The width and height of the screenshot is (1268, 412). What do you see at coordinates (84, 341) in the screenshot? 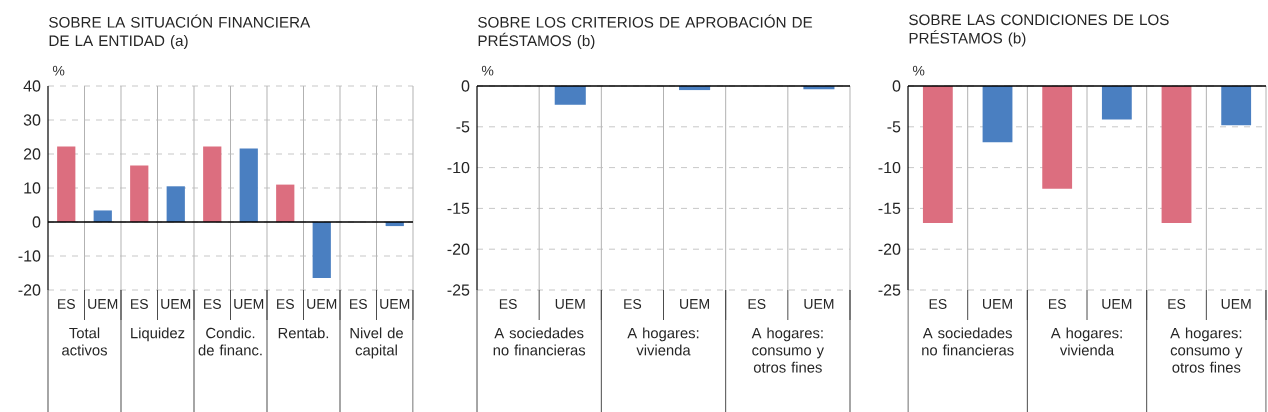
I see `text: Total activos` at bounding box center [84, 341].